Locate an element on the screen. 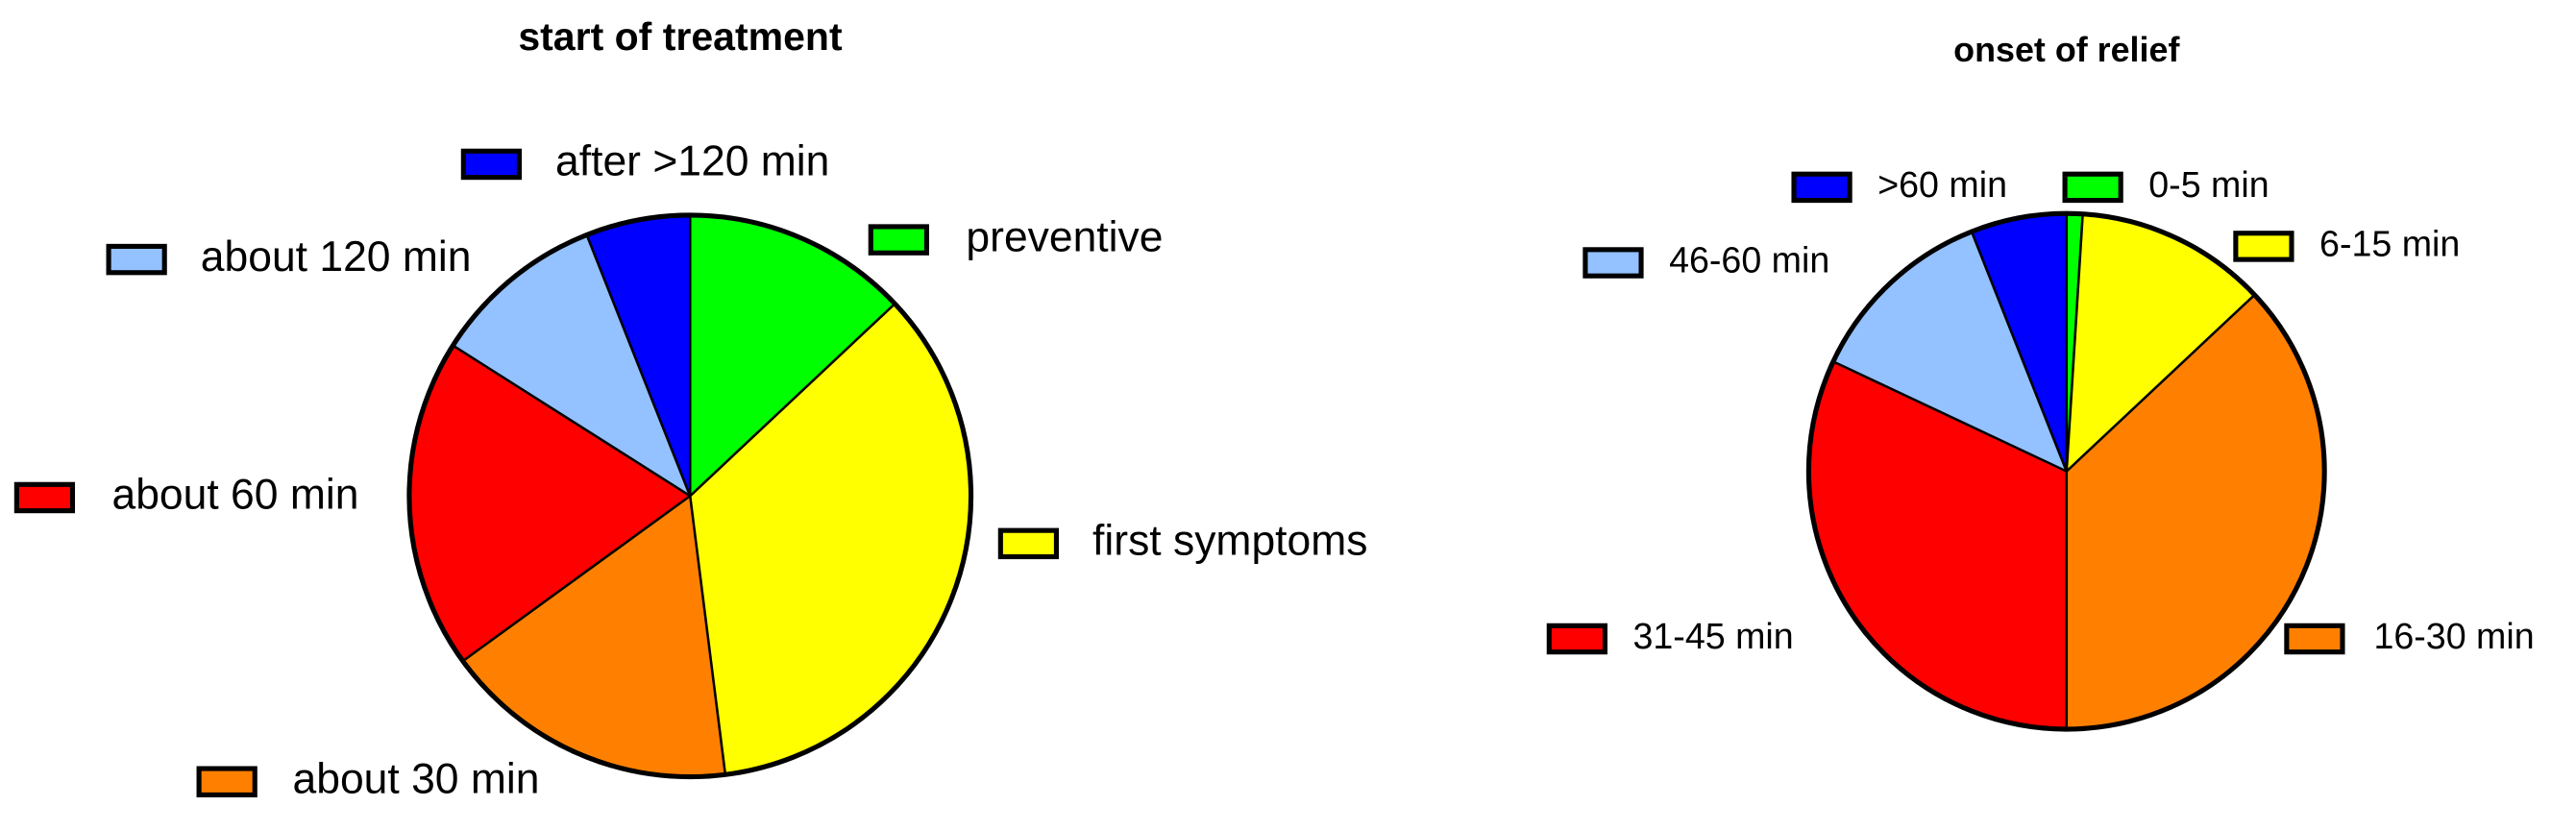 The image size is (2576, 831). legend-label: about 120 min is located at coordinates (336, 257).